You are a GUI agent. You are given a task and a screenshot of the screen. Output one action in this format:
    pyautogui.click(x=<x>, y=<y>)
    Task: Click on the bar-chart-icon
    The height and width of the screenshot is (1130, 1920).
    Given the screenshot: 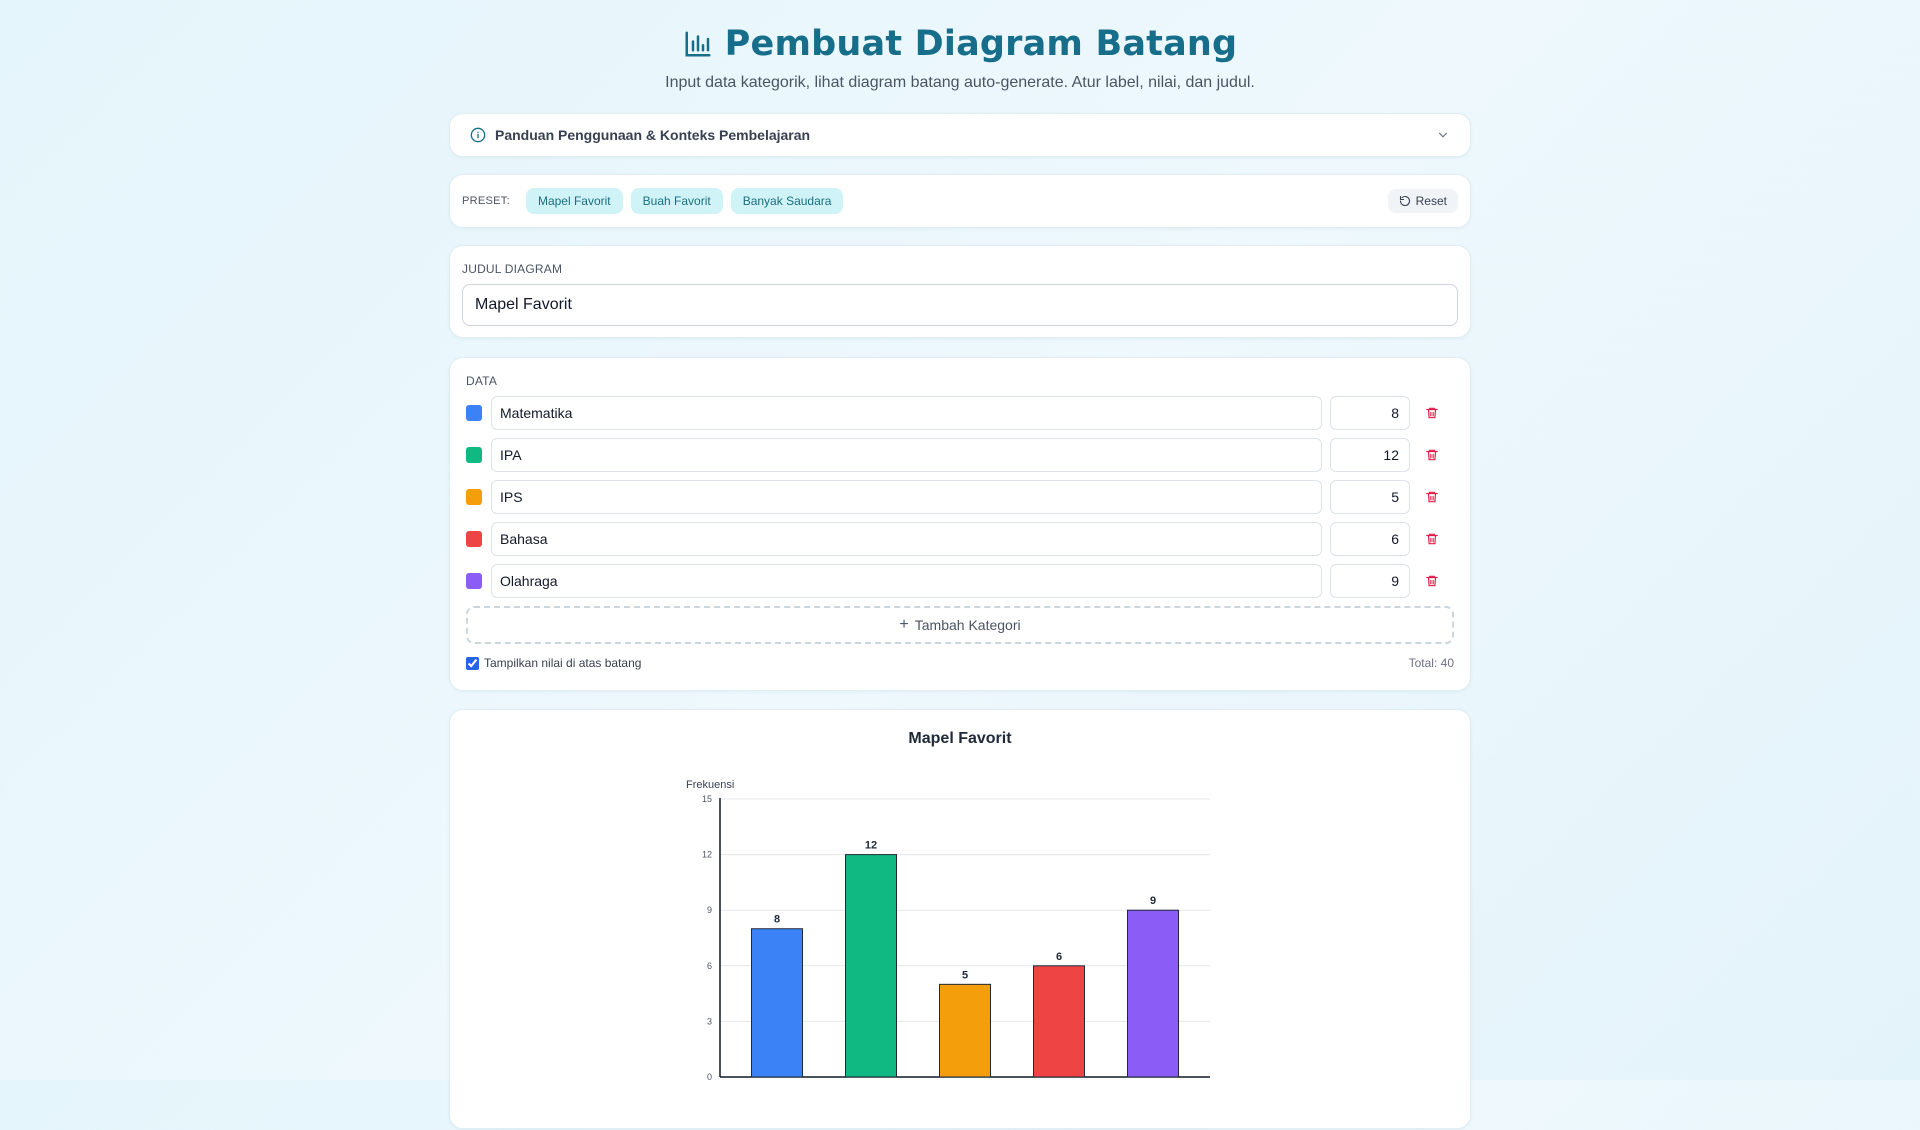 What is the action you would take?
    pyautogui.click(x=698, y=44)
    